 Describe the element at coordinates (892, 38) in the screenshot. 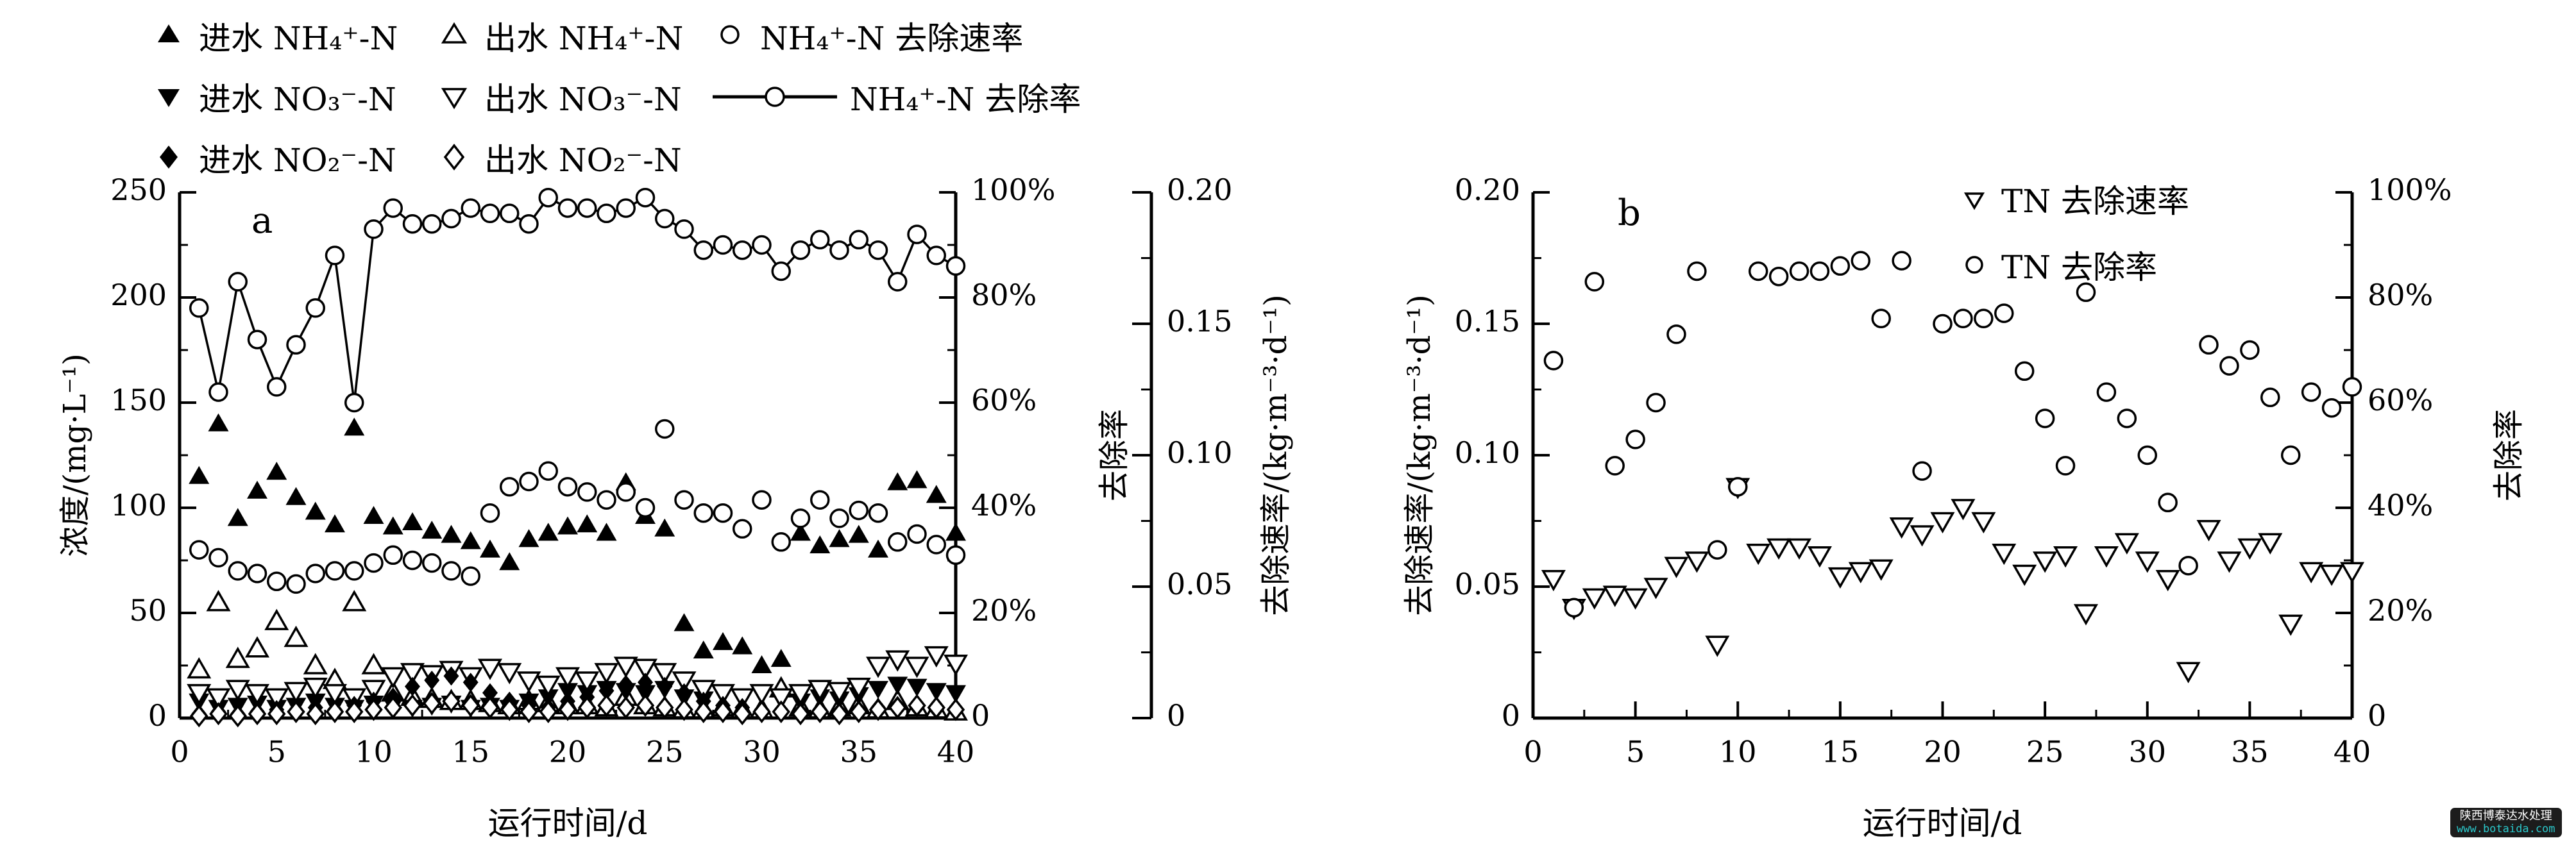

I see `legend-label: NH₄⁺-N 去除速率` at that location.